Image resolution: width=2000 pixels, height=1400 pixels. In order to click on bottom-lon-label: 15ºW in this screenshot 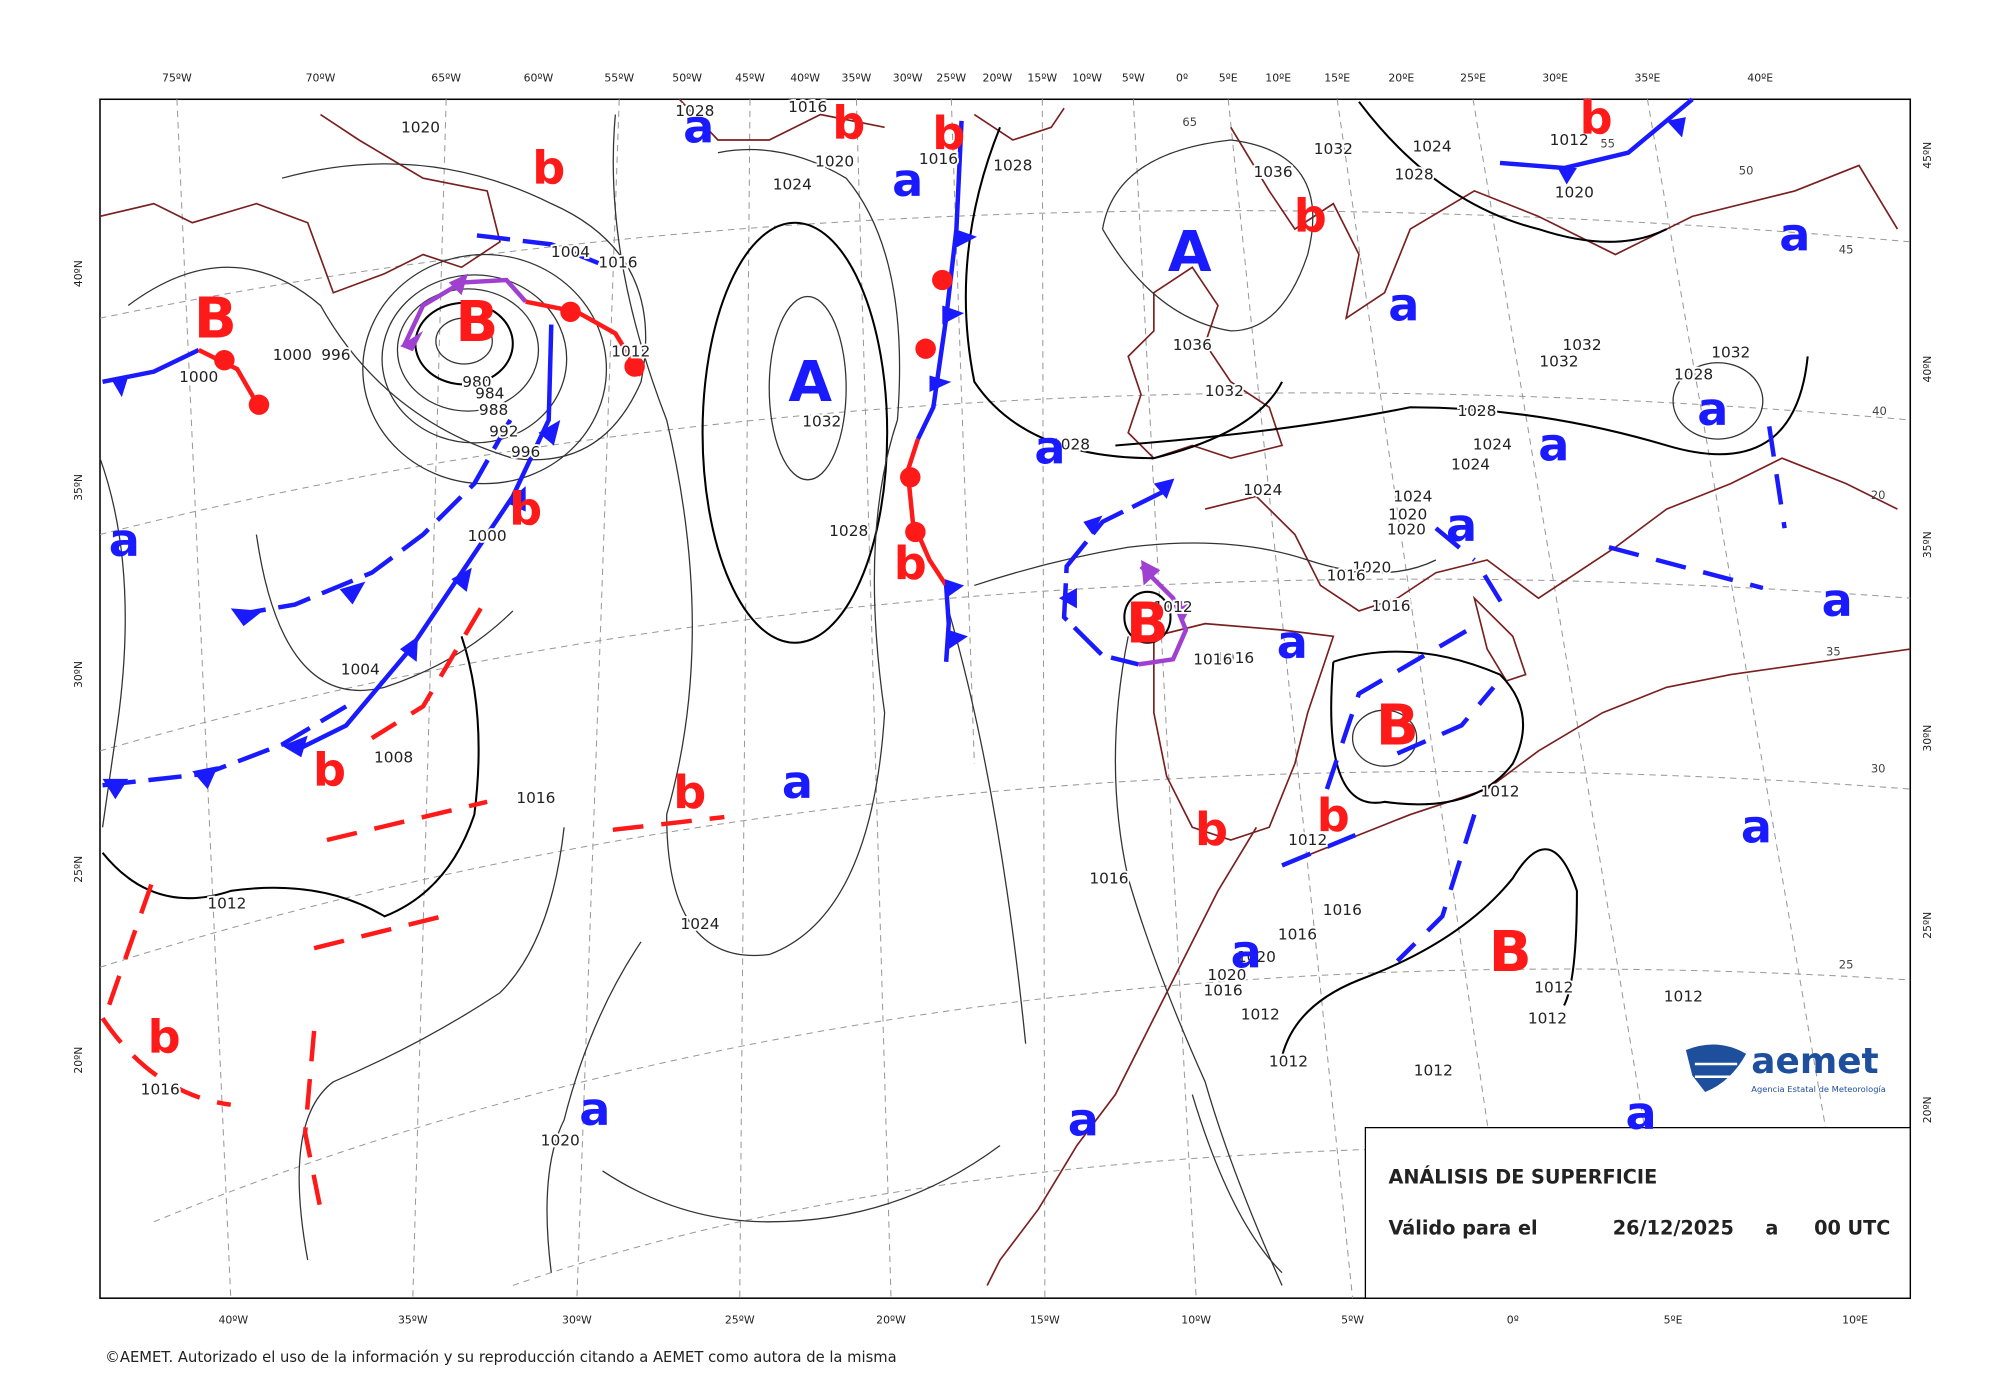, I will do `click(1045, 1320)`.